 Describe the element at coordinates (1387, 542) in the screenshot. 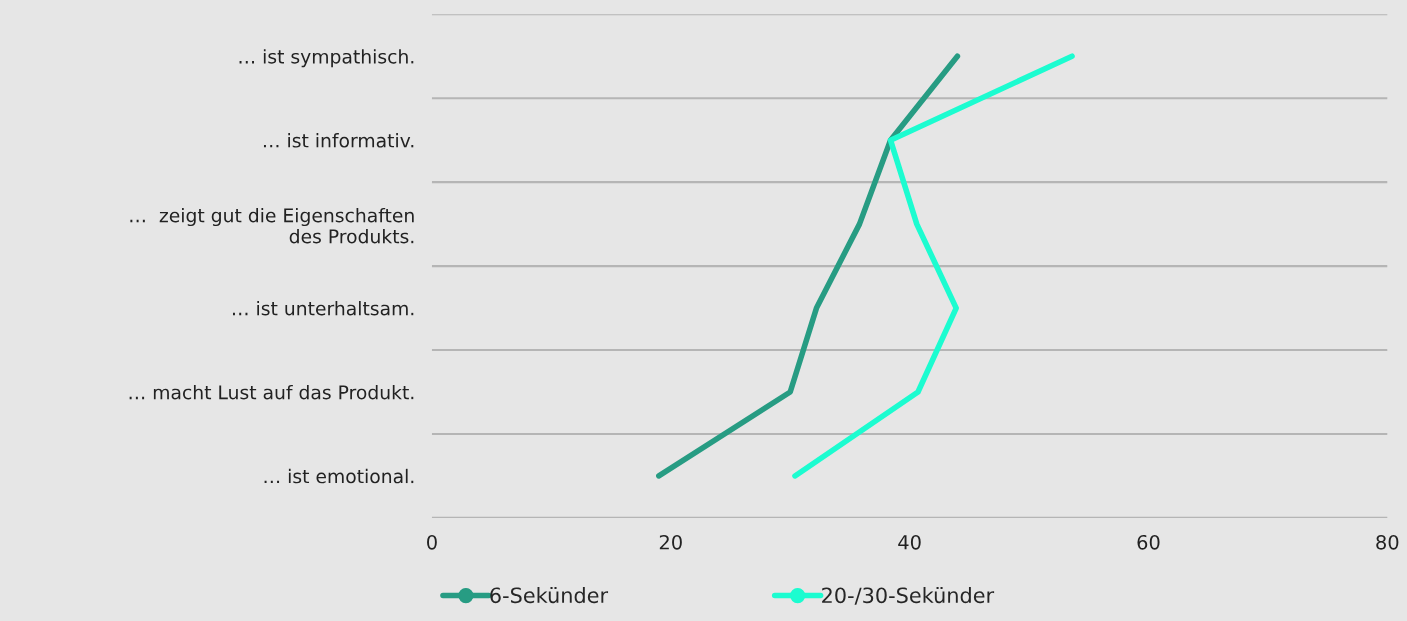

I see `x-tick-label: 80` at that location.